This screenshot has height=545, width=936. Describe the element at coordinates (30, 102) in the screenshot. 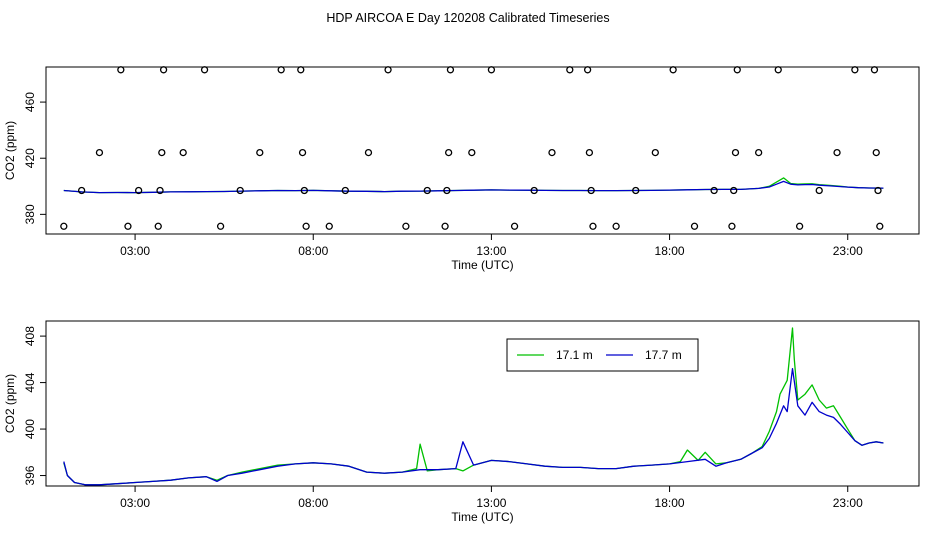

I see `y-tick-label: 460` at that location.